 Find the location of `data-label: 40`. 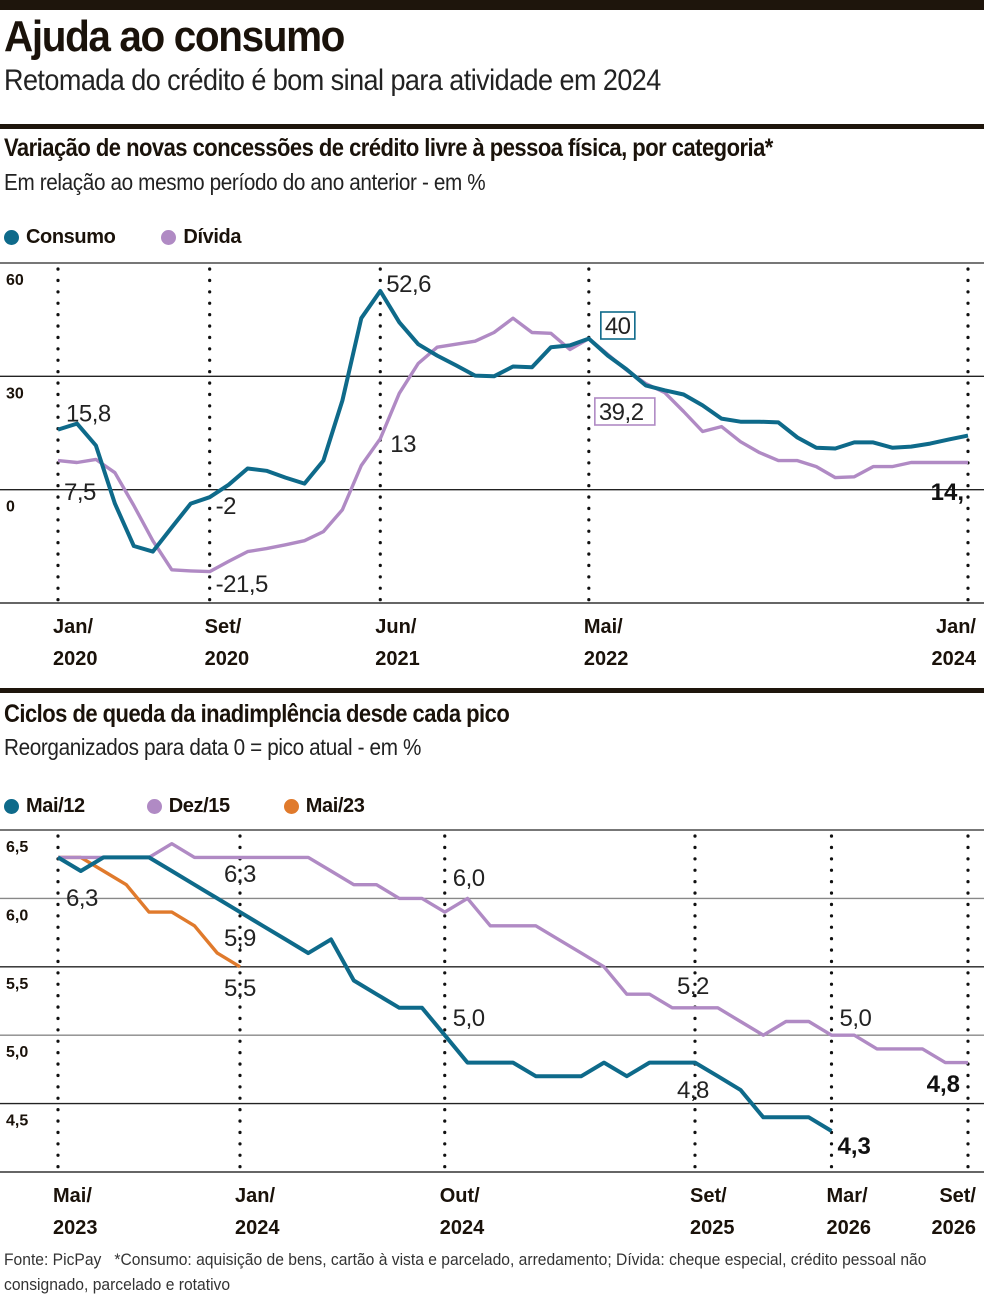

data-label: 40 is located at coordinates (618, 326).